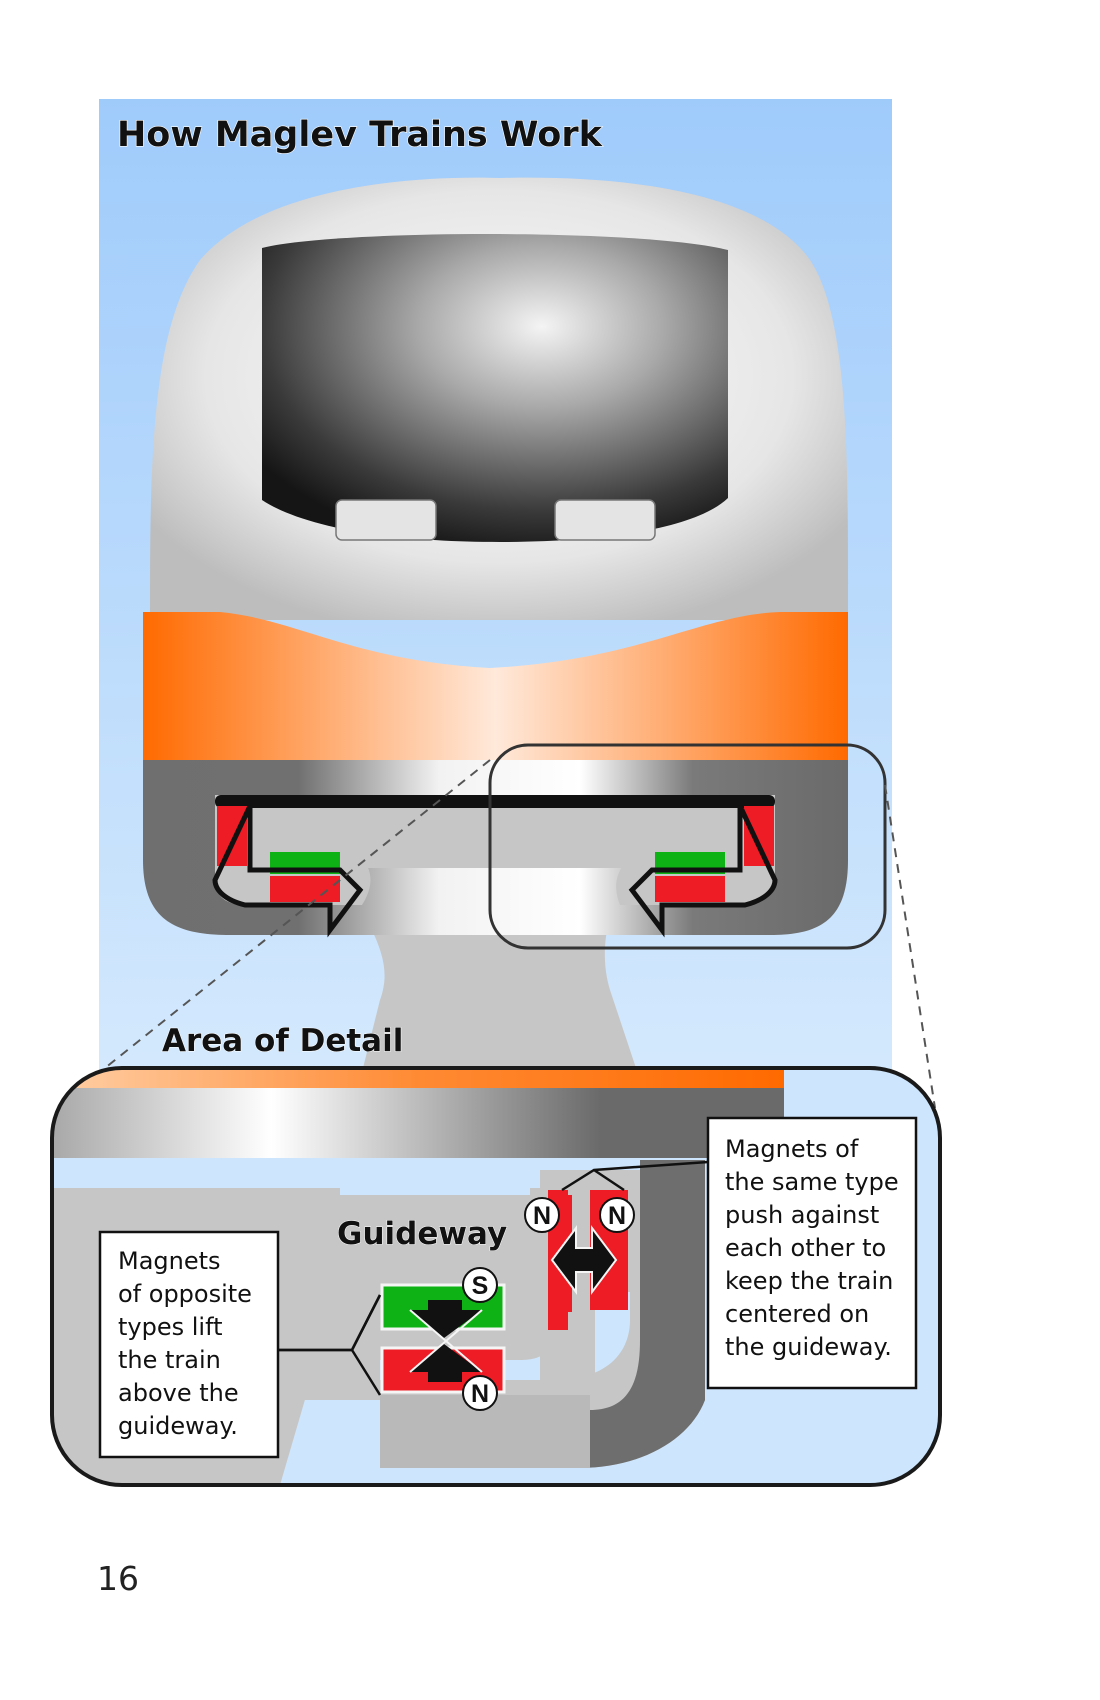 This screenshot has width=1100, height=1700. What do you see at coordinates (418, 1079) in the screenshot?
I see `detail-orange-strip` at bounding box center [418, 1079].